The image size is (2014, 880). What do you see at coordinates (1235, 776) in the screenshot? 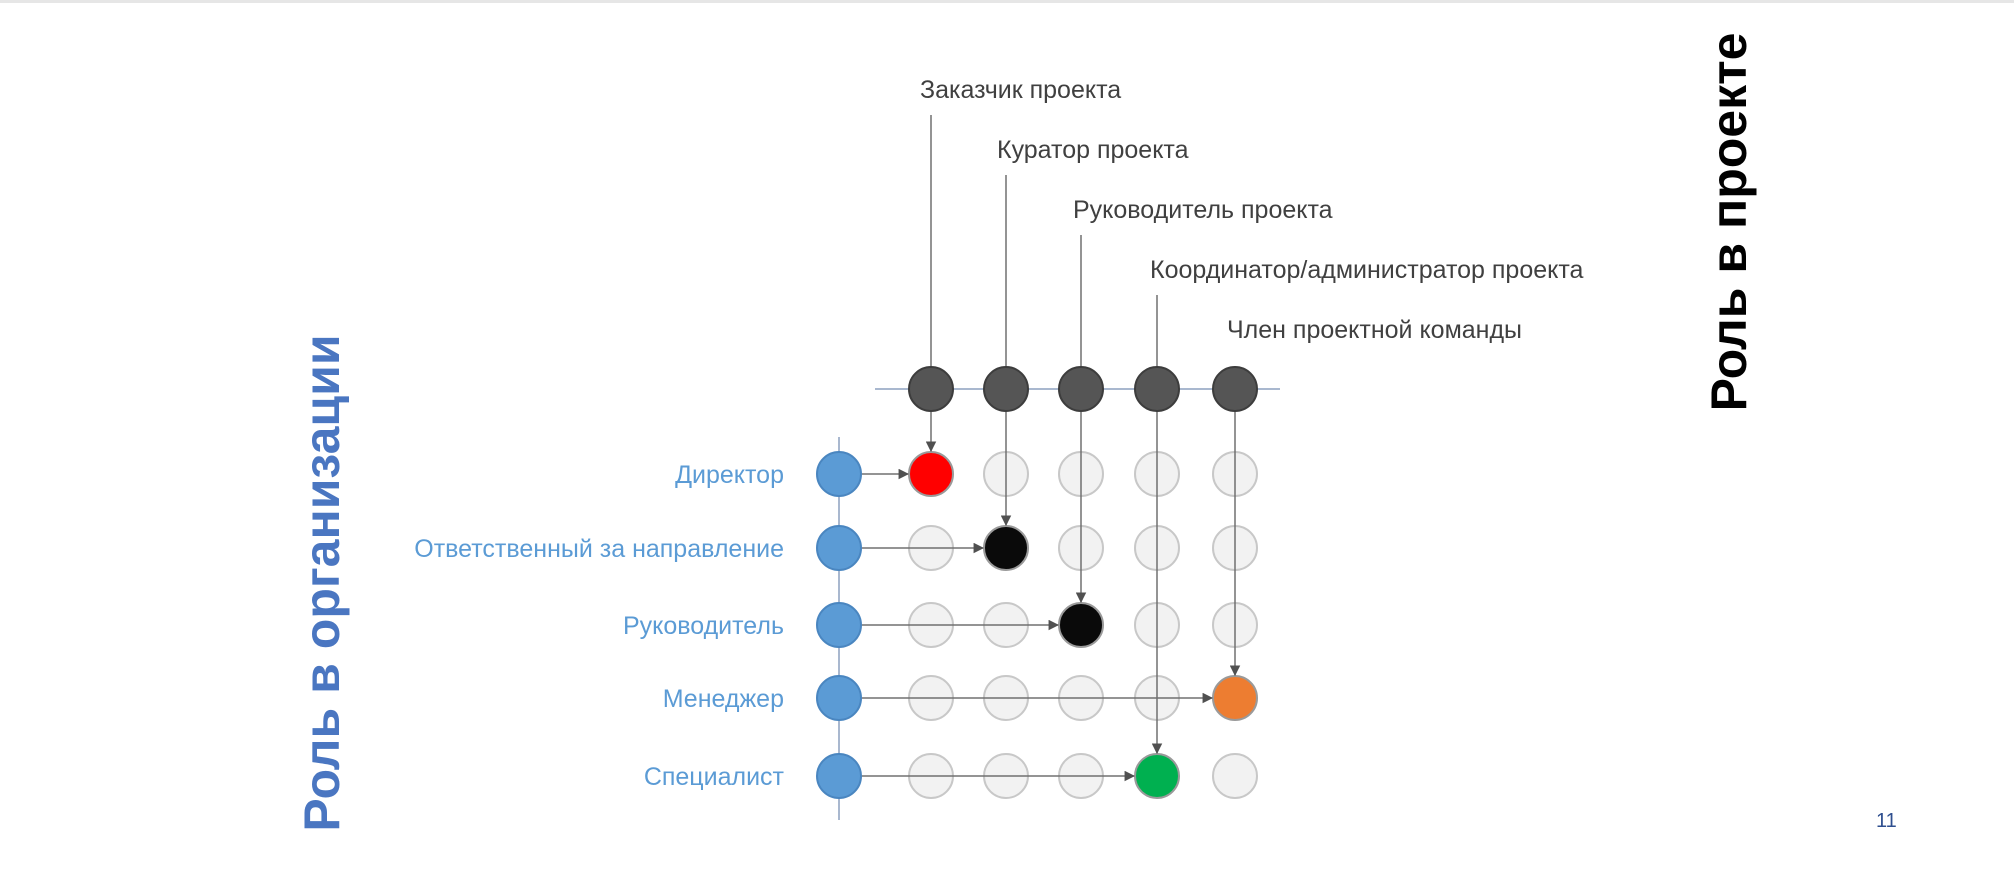
I see `matrix-cell-node` at bounding box center [1235, 776].